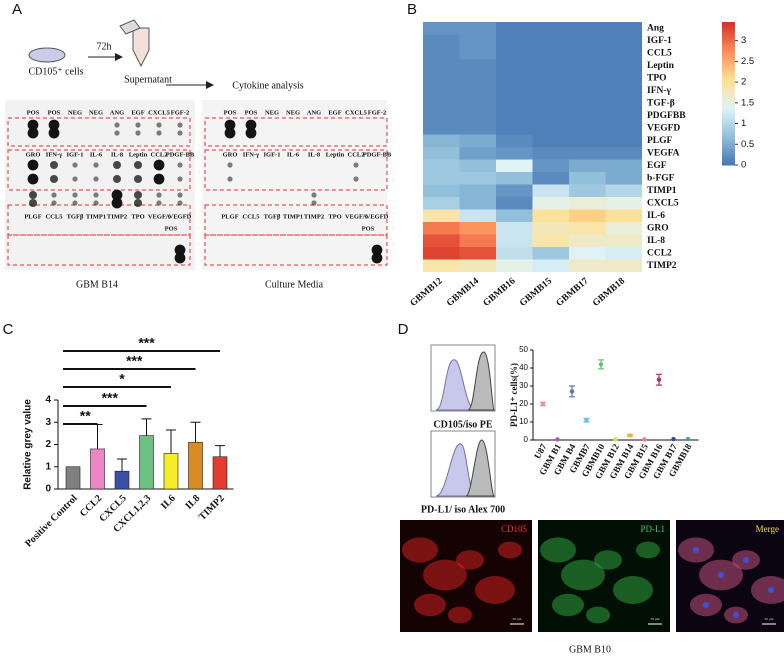  I want to click on blot-label: CCL5, so click(55, 216).